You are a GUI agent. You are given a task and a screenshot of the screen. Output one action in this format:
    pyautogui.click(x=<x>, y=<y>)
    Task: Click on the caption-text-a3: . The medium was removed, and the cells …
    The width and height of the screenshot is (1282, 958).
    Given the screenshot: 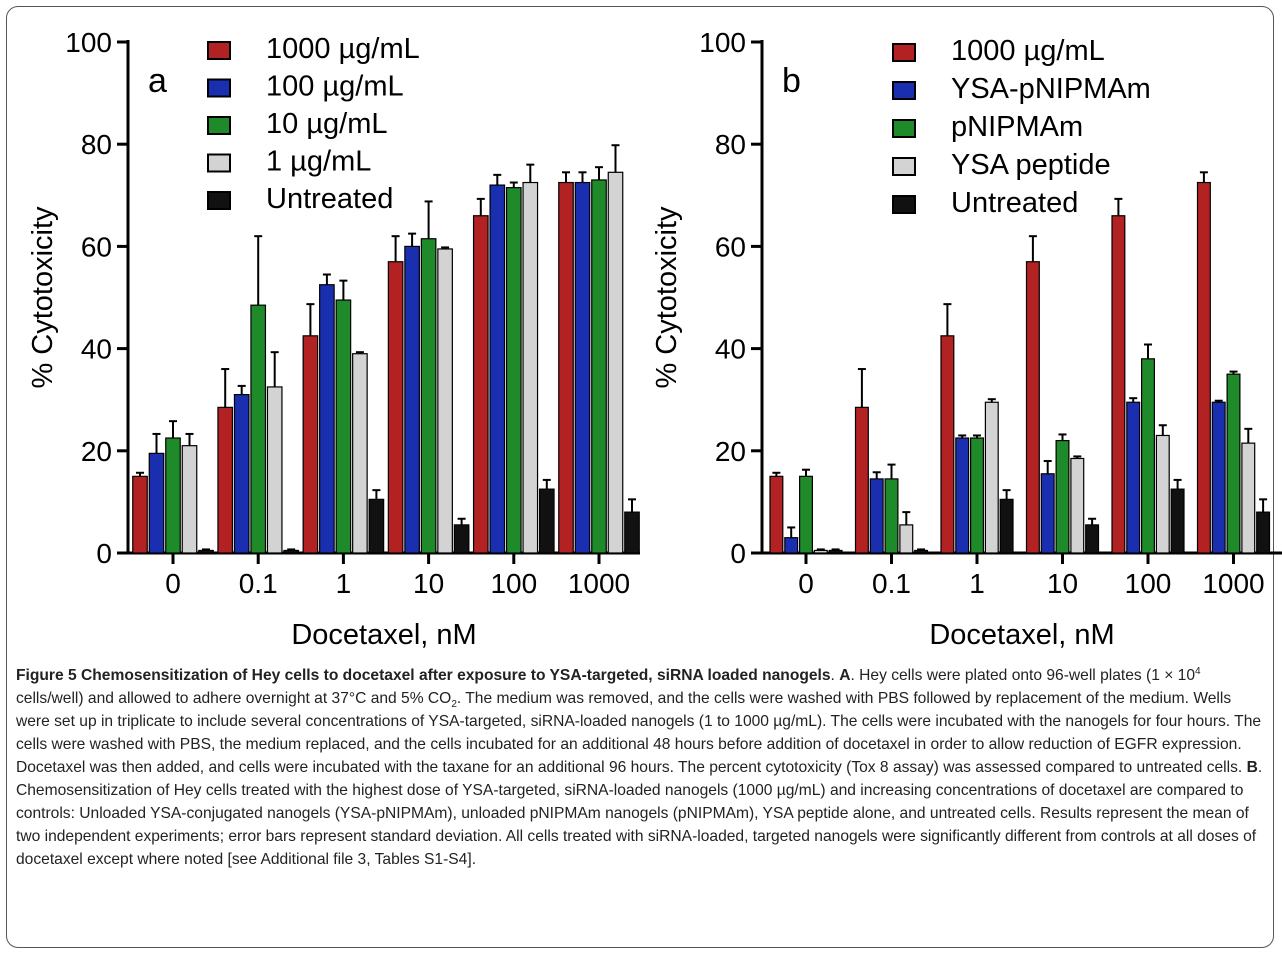 What is the action you would take?
    pyautogui.click(x=639, y=733)
    